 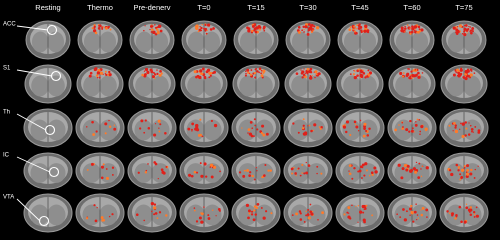 I want to click on row-label: VTA, so click(x=8, y=198).